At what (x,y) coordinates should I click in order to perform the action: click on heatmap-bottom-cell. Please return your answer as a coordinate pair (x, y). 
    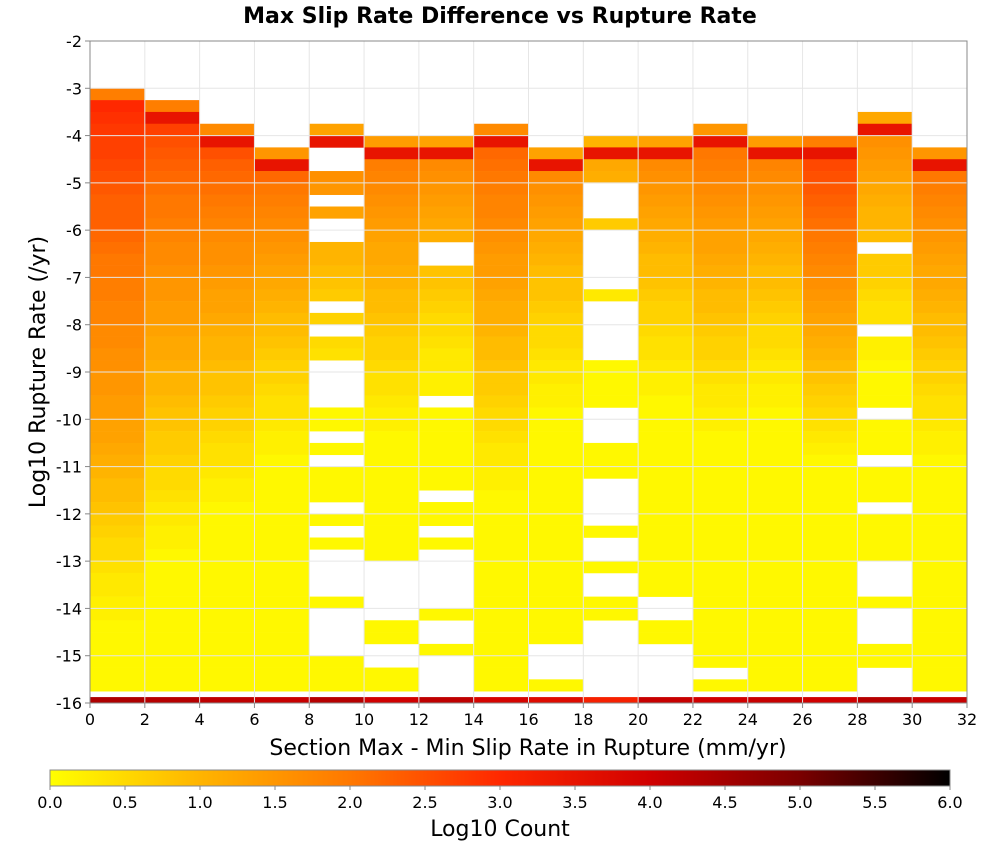
    Looking at the image, I should click on (227, 700).